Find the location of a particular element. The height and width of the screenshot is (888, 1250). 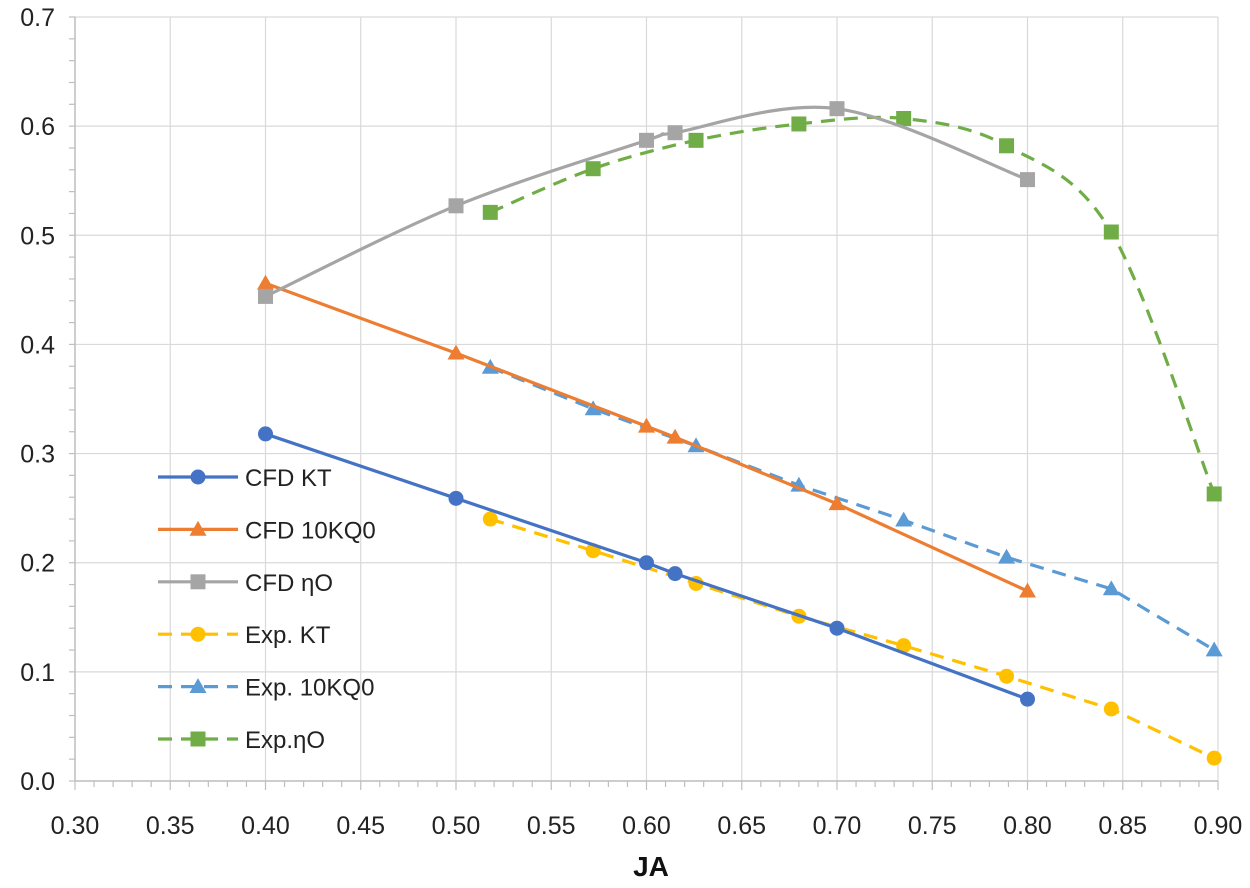

legend-entry: Exp.ηO is located at coordinates (241, 740).